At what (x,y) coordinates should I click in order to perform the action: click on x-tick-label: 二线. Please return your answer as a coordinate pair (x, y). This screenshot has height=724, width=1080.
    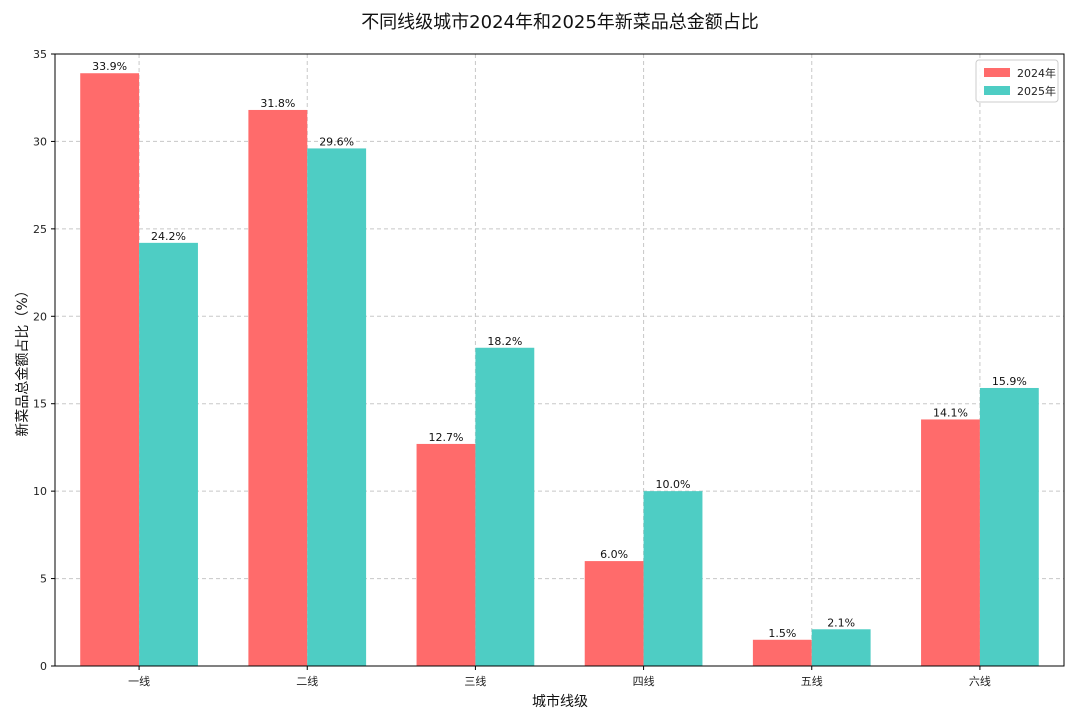
    Looking at the image, I should click on (307, 681).